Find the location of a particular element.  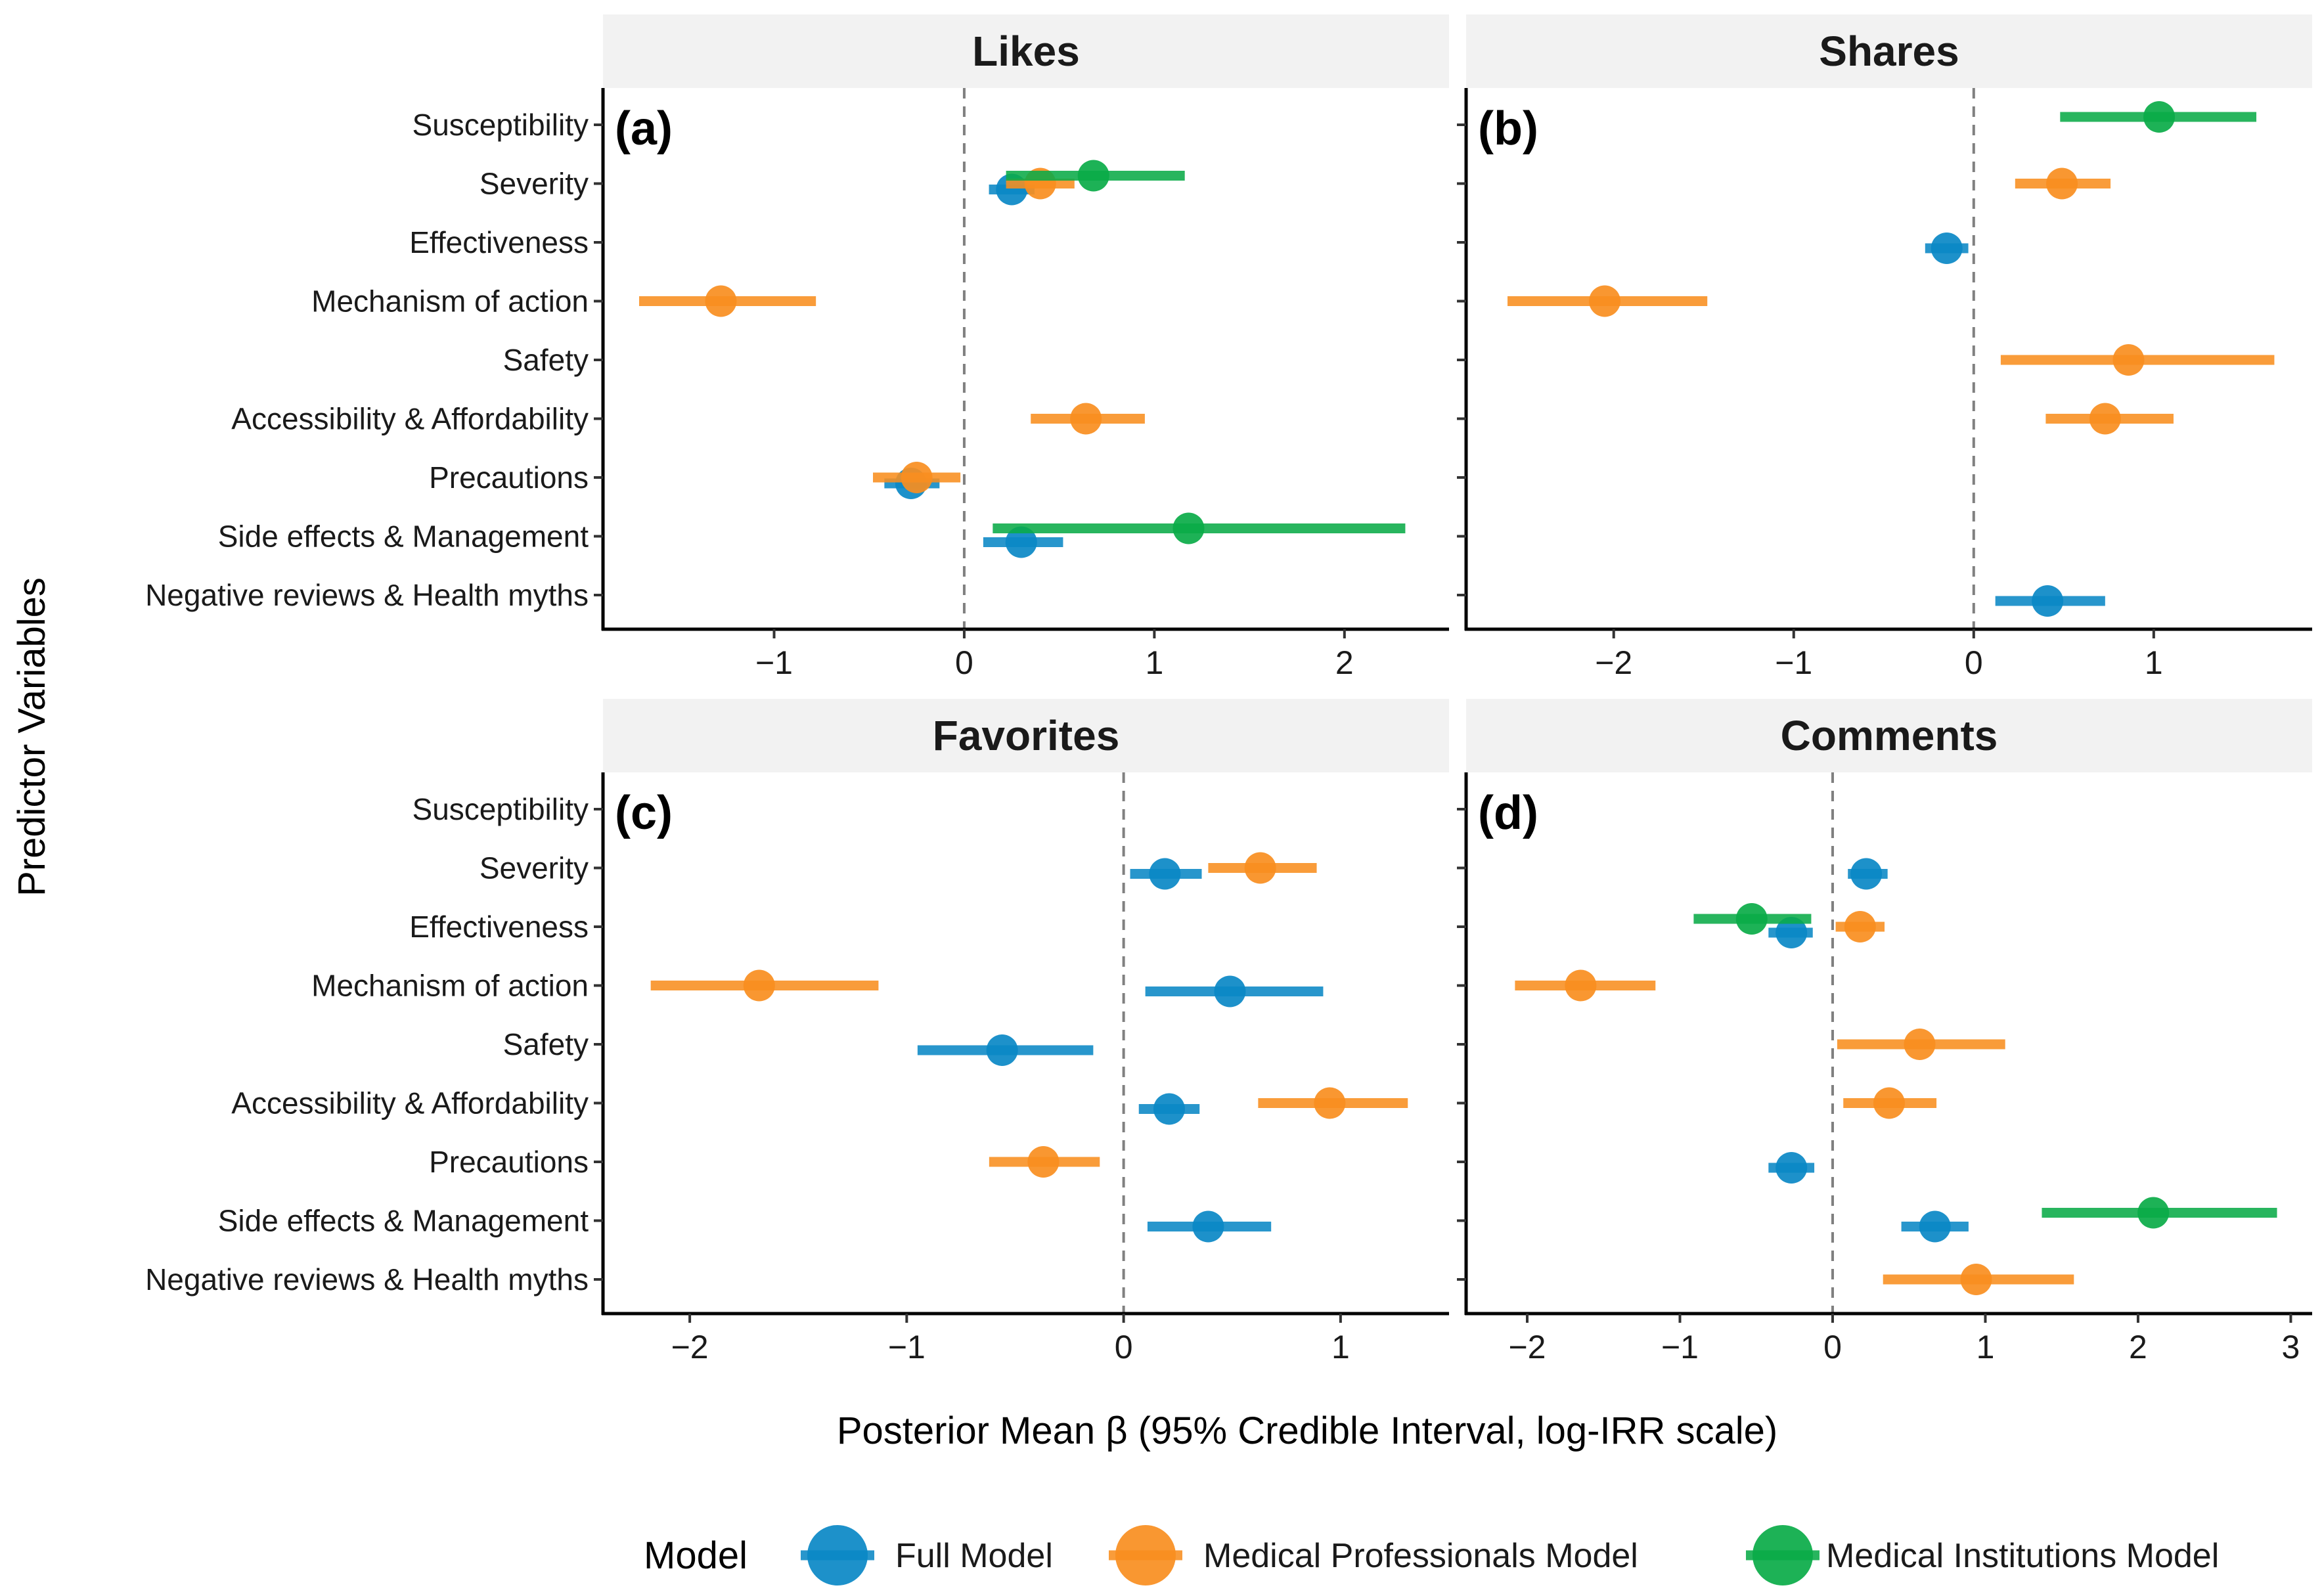

facet-title: Likes is located at coordinates (1026, 51).